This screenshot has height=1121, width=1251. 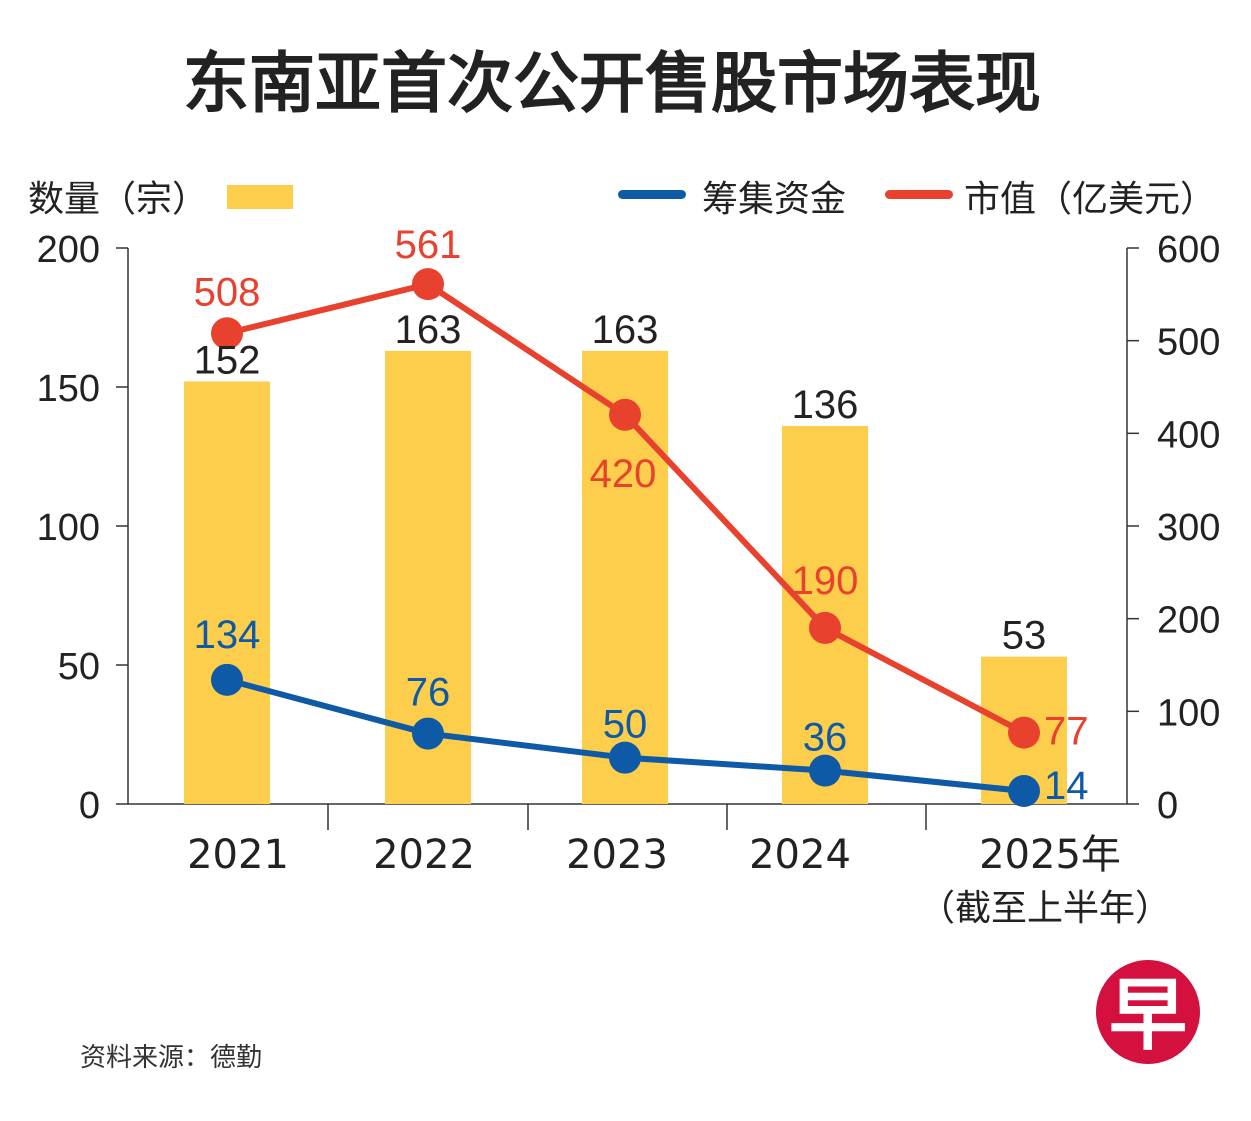 What do you see at coordinates (1066, 786) in the screenshot?
I see `funds-label: 14` at bounding box center [1066, 786].